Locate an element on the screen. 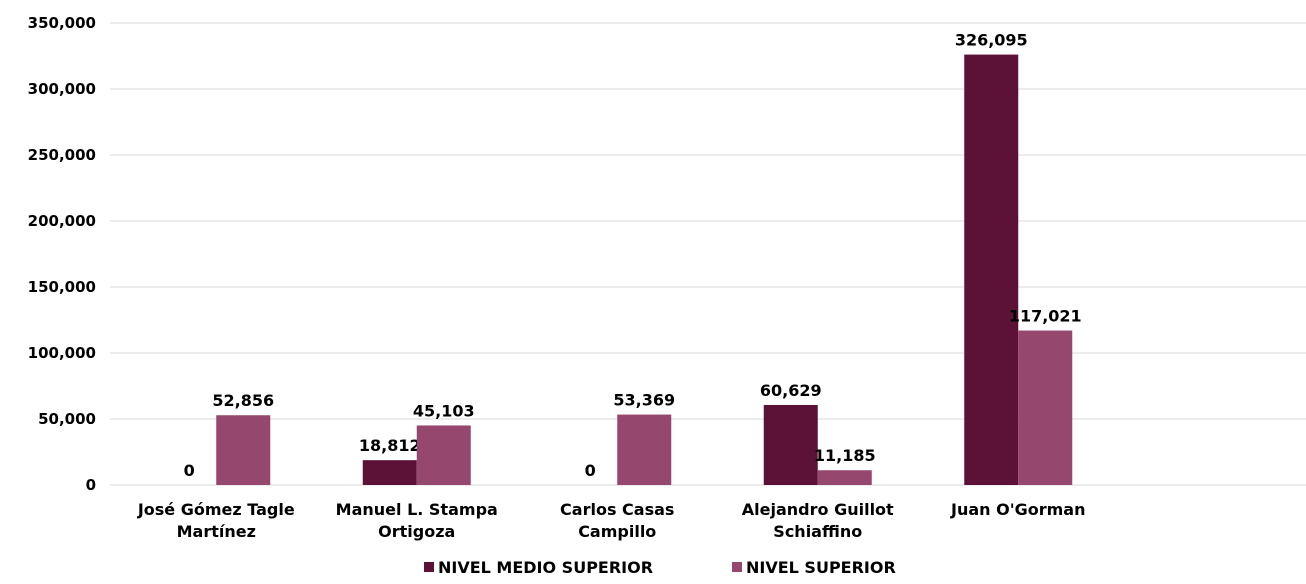 The image size is (1306, 584). category-label: José Gómez Tagle Martínez is located at coordinates (216, 520).